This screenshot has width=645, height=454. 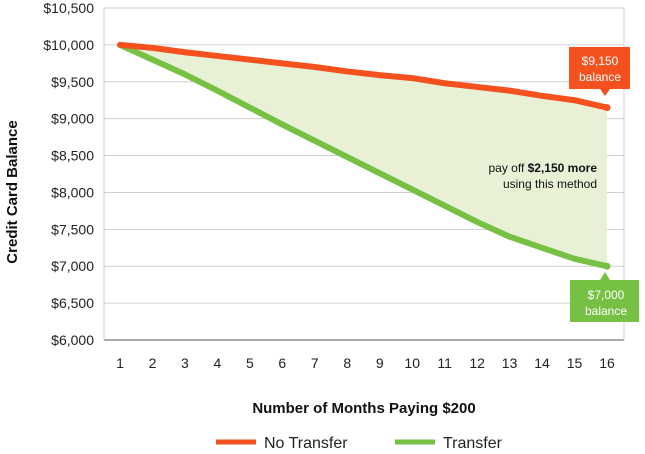 What do you see at coordinates (68, 45) in the screenshot?
I see `y-tick-label: $10,000` at bounding box center [68, 45].